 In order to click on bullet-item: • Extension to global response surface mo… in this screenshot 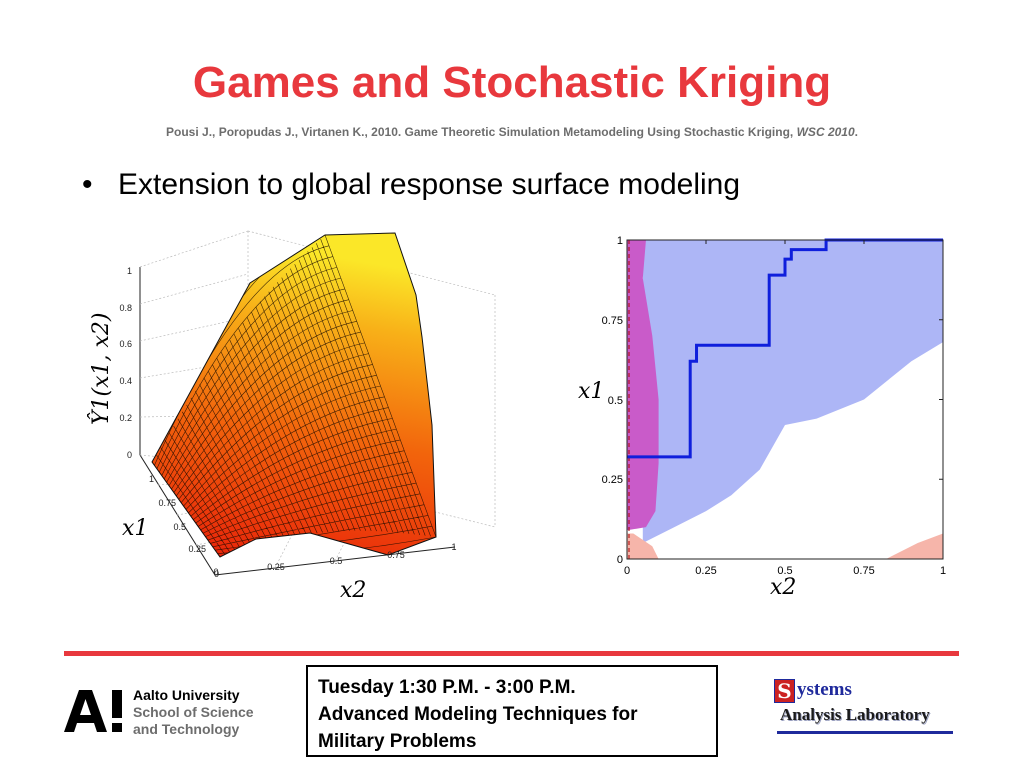, I will do `click(411, 185)`.